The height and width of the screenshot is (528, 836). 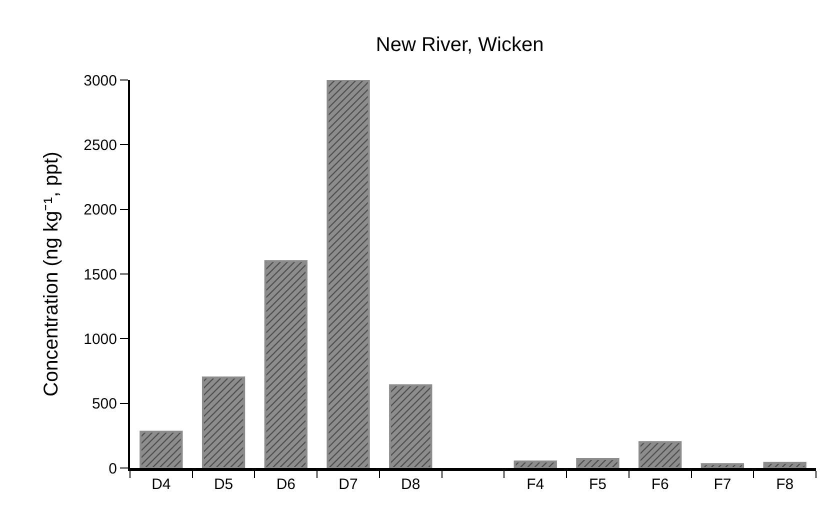 I want to click on y-axis-title: Concentration (ng kg⁻¹, ppt), so click(x=51, y=274).